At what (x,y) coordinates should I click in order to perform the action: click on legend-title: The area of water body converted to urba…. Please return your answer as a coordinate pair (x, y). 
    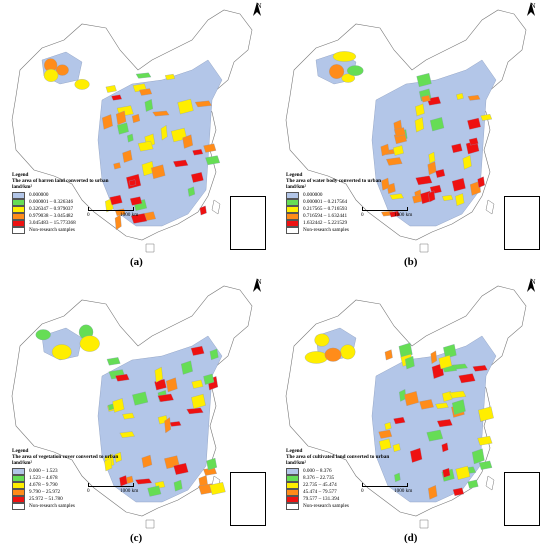
    Looking at the image, I should click on (334, 184).